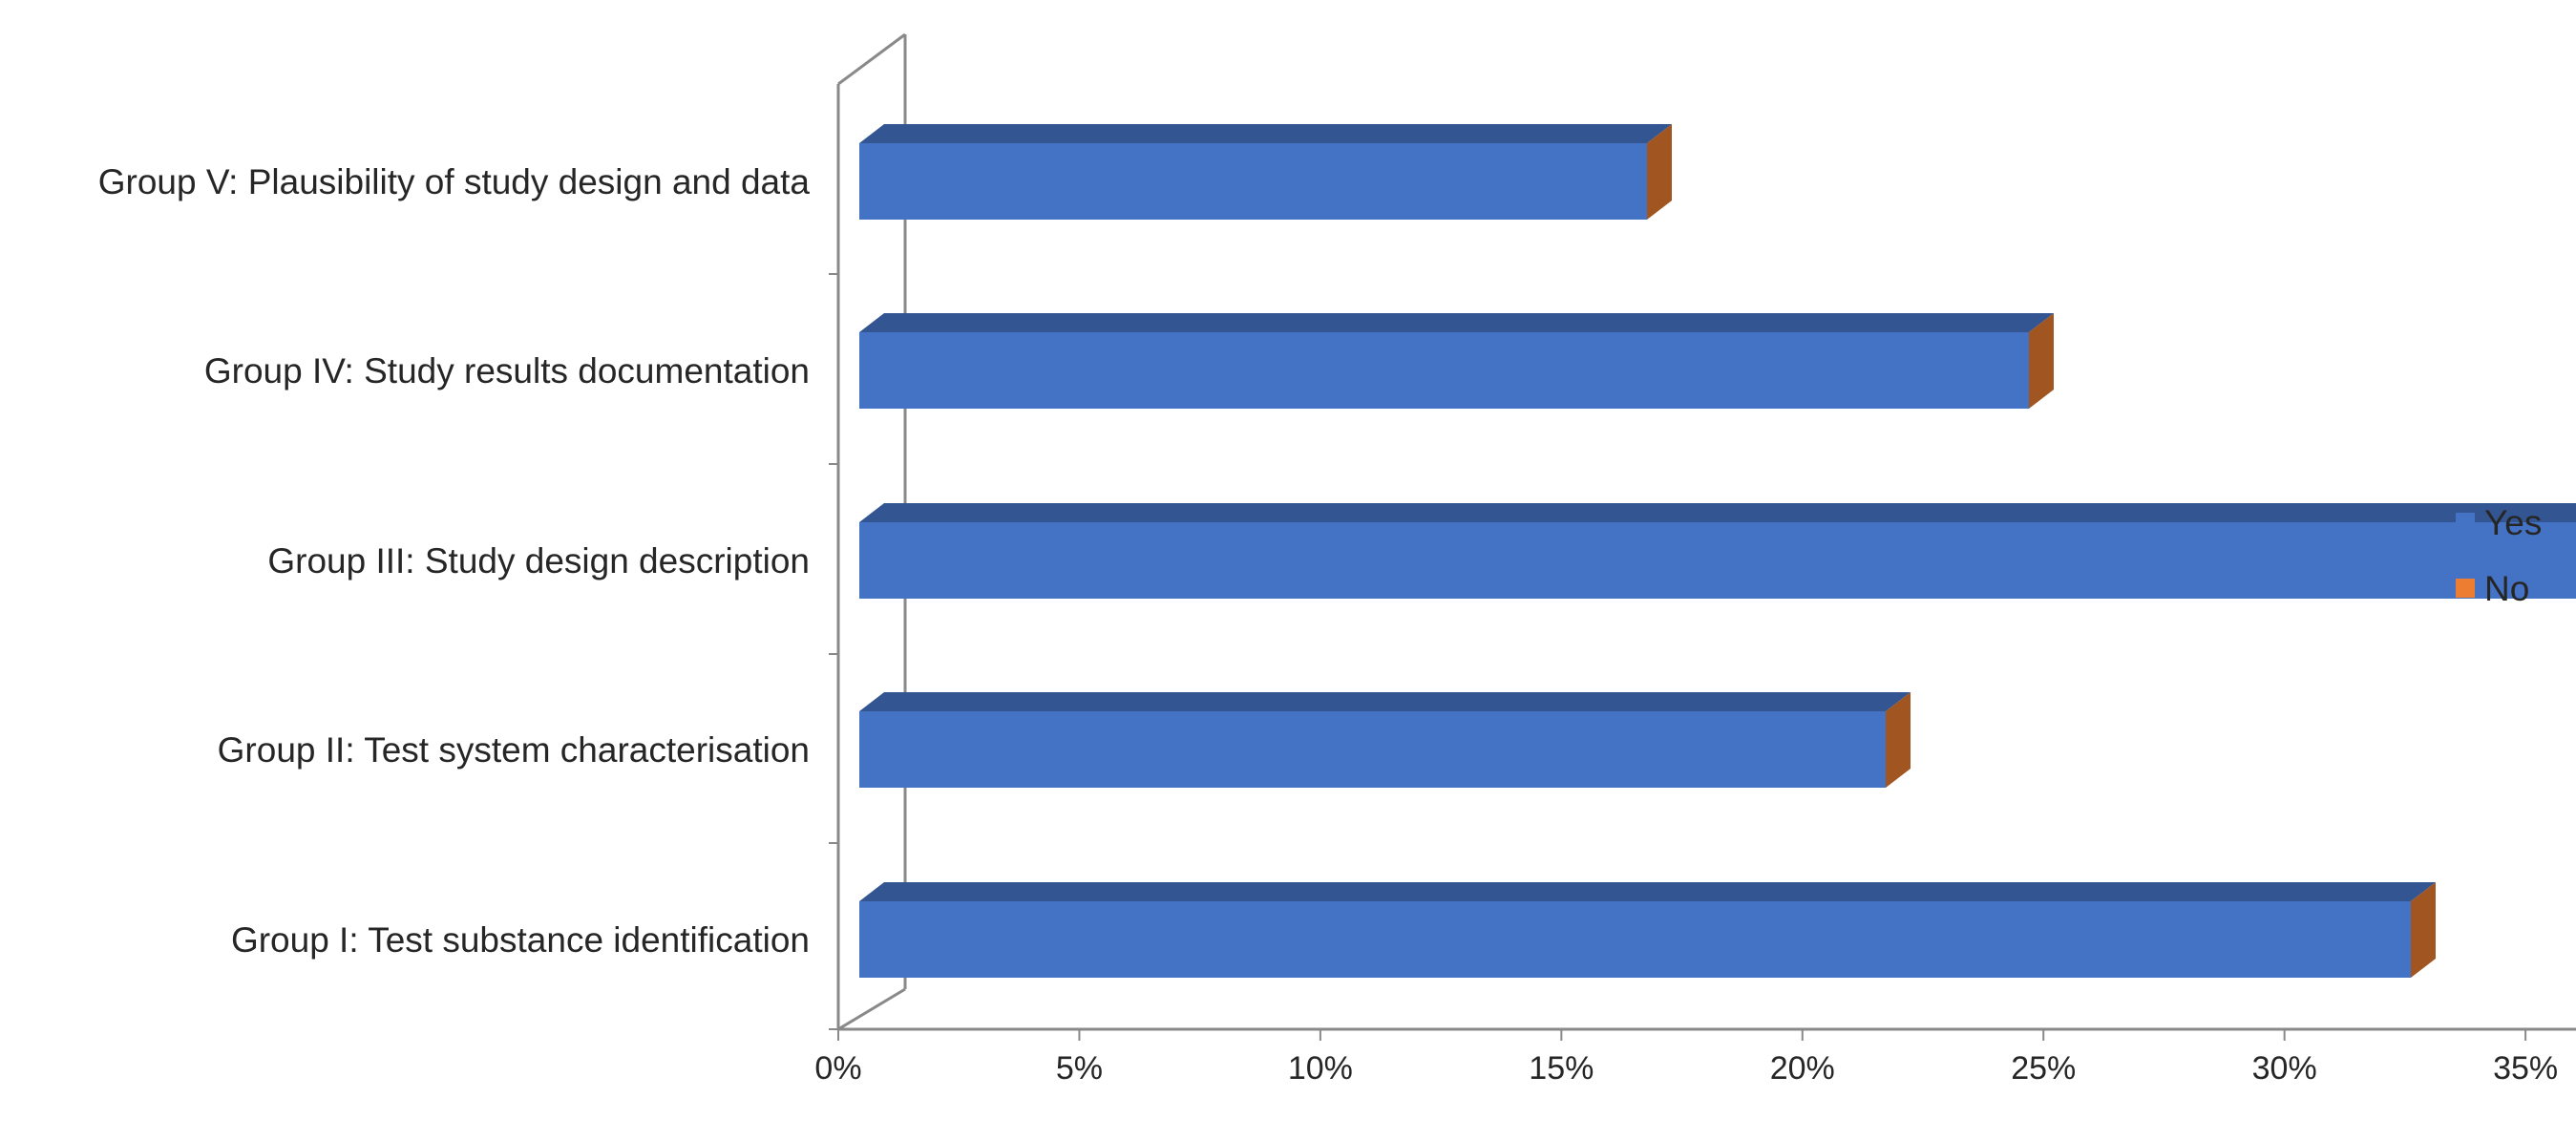 Image resolution: width=2576 pixels, height=1140 pixels. Describe the element at coordinates (1320, 1068) in the screenshot. I see `x-tick-label: 10%` at that location.